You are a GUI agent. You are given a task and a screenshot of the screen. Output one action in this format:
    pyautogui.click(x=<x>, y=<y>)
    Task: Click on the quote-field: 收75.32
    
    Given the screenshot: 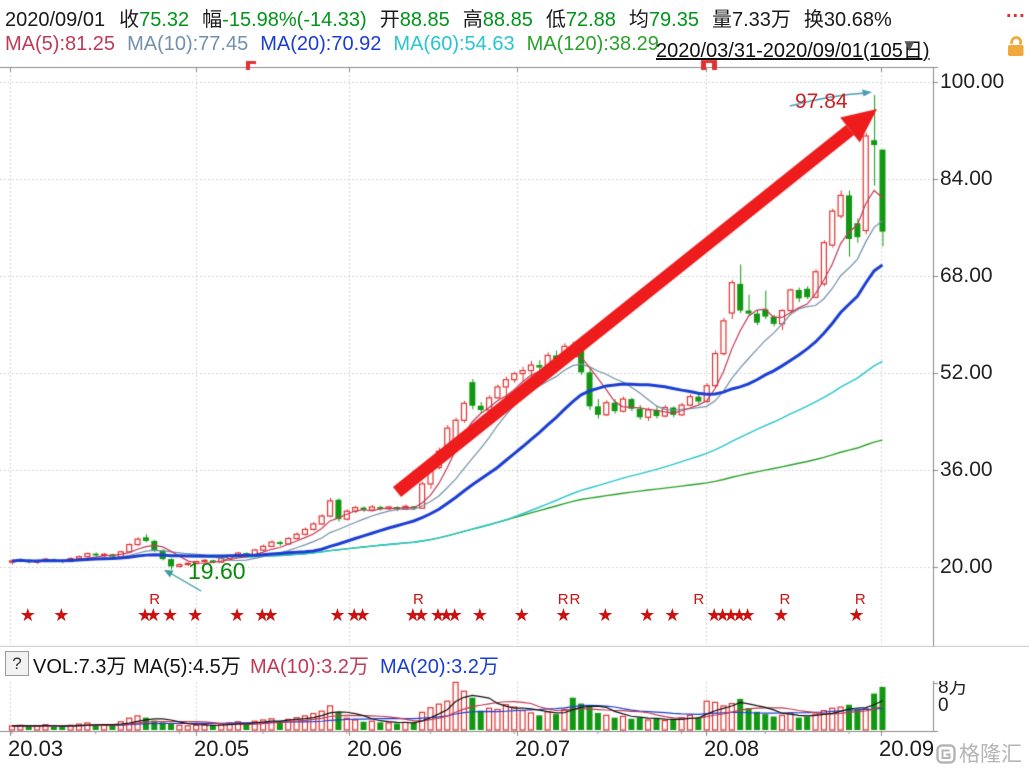 What is the action you would take?
    pyautogui.click(x=154, y=20)
    